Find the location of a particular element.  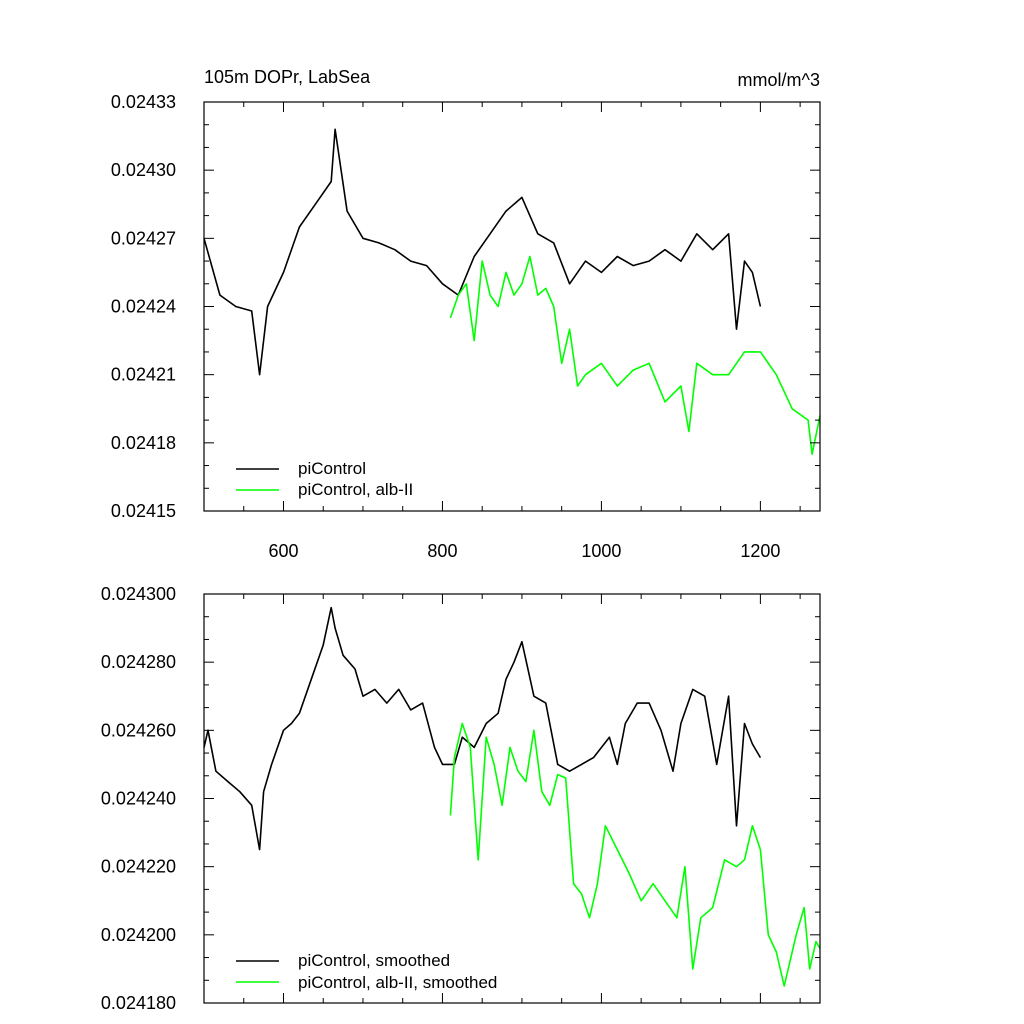

top-x-tick-label: 1200 is located at coordinates (760, 551).